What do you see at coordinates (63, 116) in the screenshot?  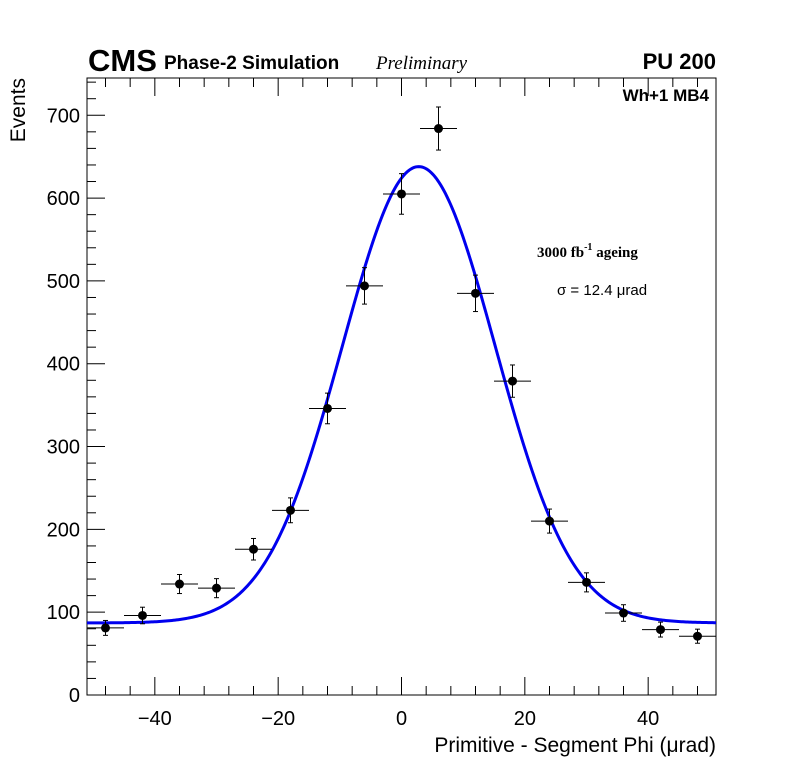 I see `y-tick-label: 700` at bounding box center [63, 116].